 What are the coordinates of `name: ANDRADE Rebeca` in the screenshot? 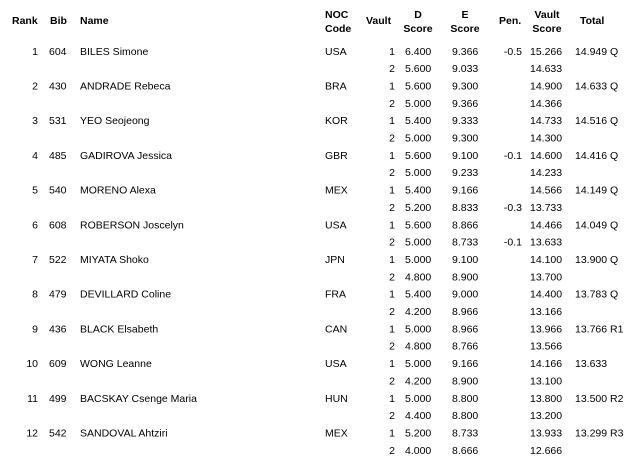 It's located at (125, 86).